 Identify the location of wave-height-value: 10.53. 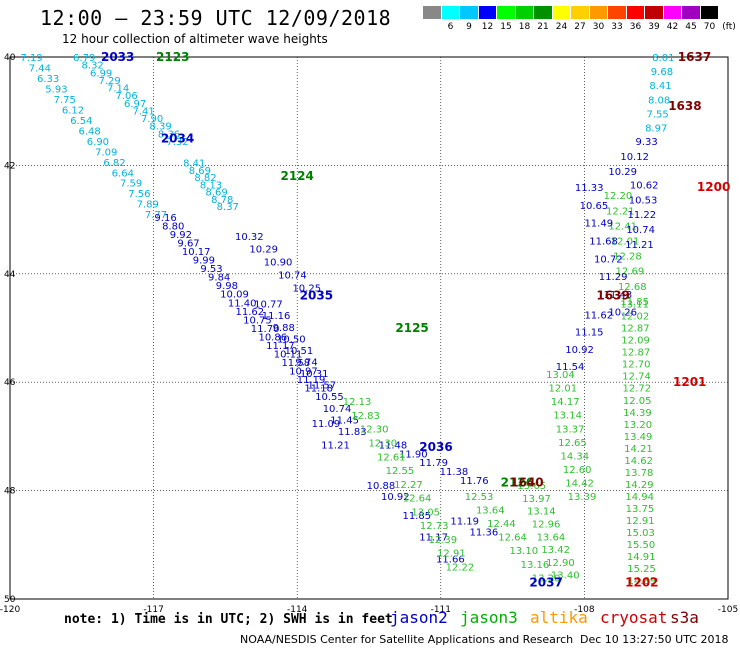
(643, 200).